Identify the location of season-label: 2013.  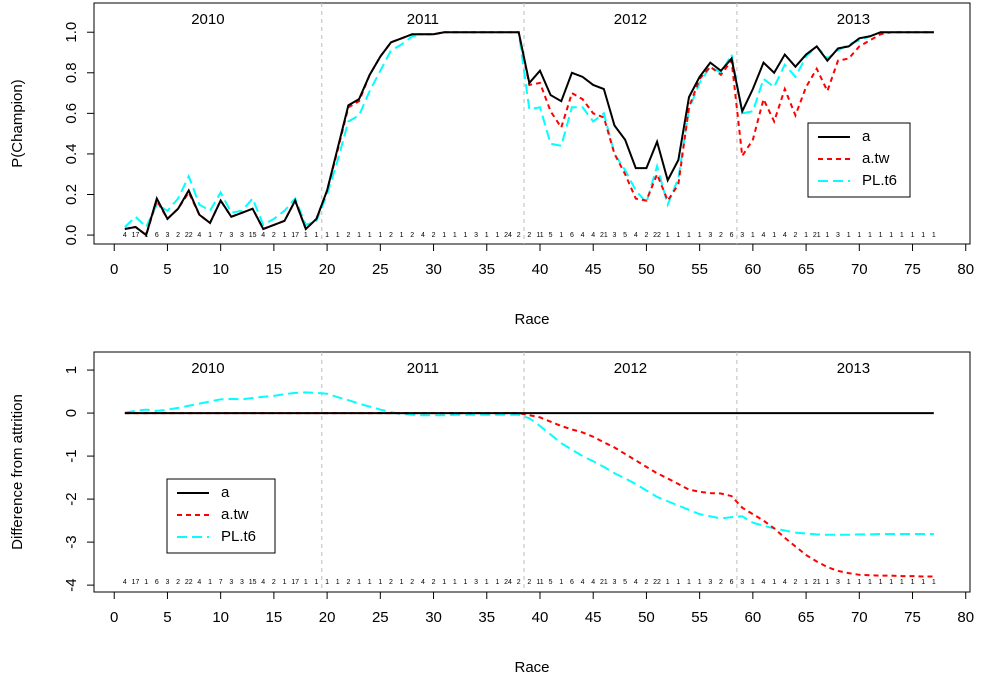
(853, 368).